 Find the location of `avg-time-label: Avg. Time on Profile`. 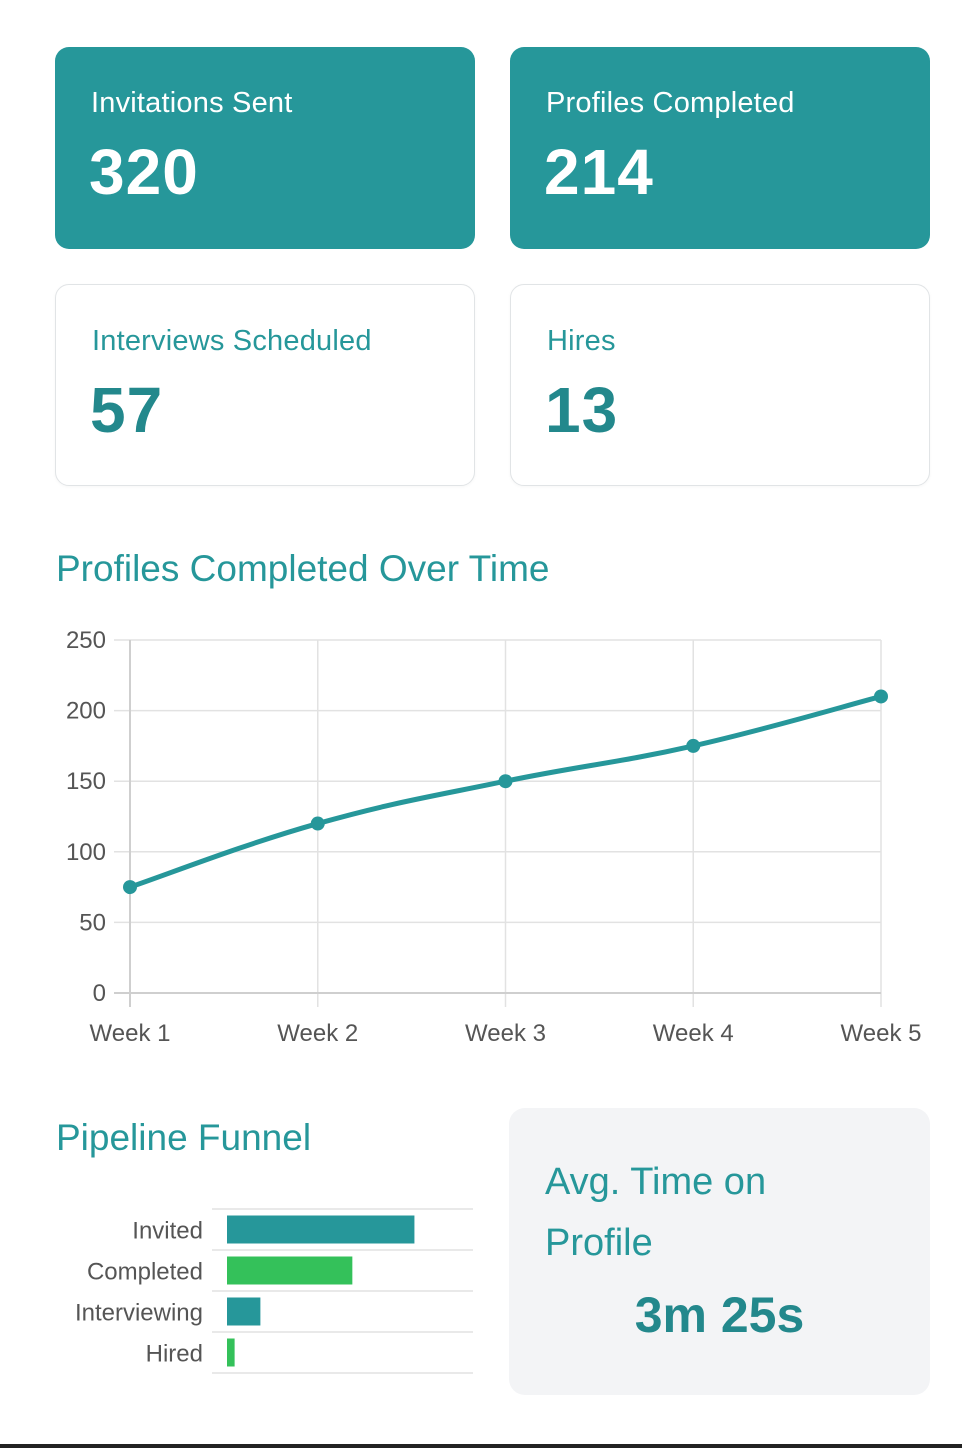

avg-time-label: Avg. Time on Profile is located at coordinates (656, 1212).